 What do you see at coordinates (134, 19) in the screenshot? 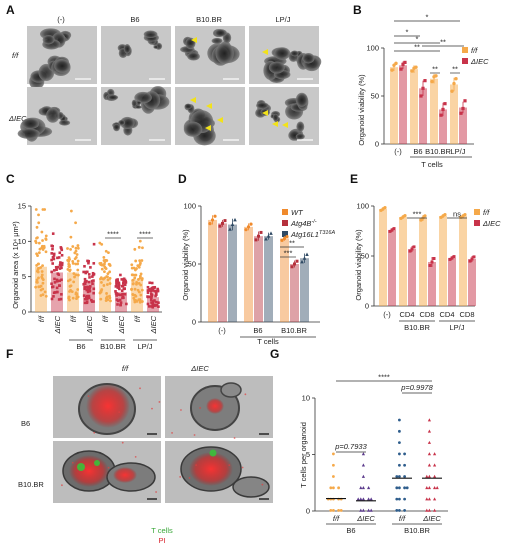
I see `panel-a-col-header: B6` at bounding box center [134, 19].